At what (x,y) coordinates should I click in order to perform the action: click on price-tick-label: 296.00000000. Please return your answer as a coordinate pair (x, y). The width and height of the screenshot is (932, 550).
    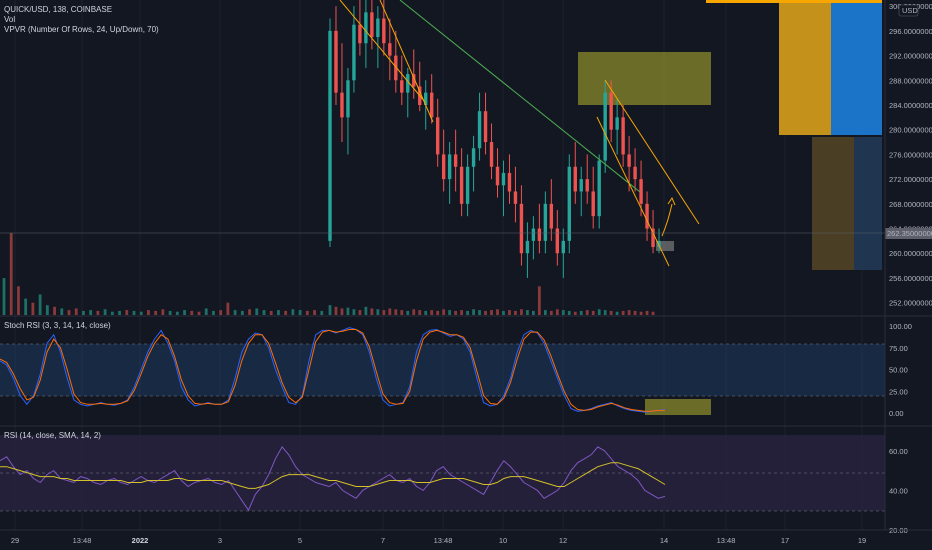
    Looking at the image, I should click on (910, 31).